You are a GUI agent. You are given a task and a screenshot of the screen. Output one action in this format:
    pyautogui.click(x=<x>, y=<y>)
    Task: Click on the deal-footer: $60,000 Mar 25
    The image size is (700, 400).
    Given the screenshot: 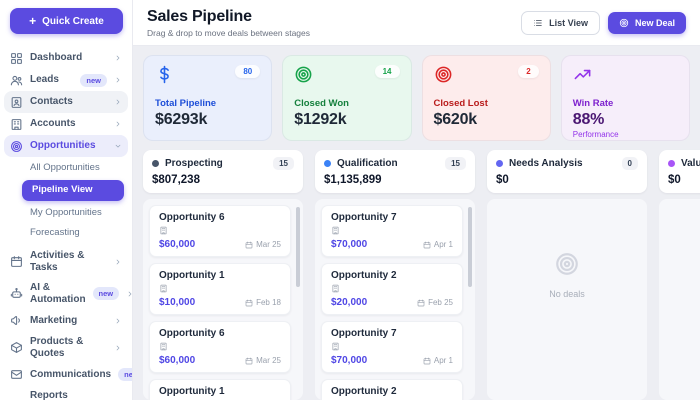 What is the action you would take?
    pyautogui.click(x=220, y=360)
    